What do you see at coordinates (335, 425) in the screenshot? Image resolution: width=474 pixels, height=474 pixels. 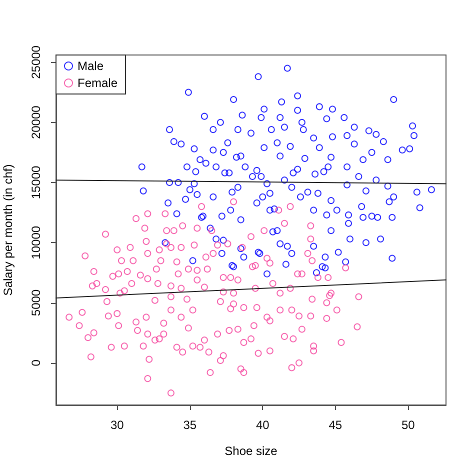 I see `x-tick-label: 45` at bounding box center [335, 425].